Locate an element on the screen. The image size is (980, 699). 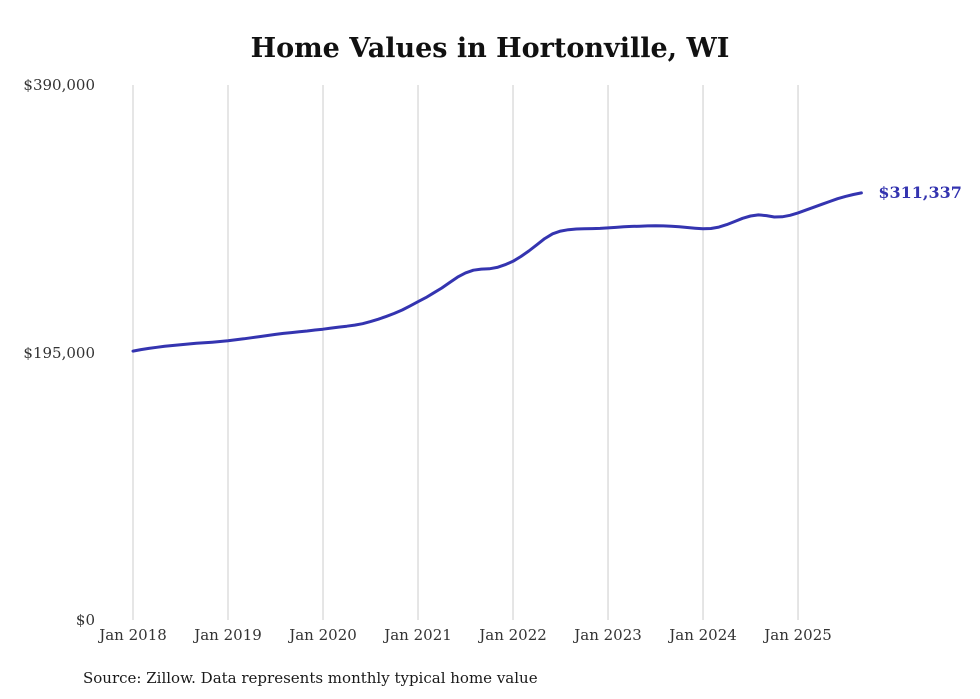
x-tick-label: Jan 2024 is located at coordinates (703, 635).